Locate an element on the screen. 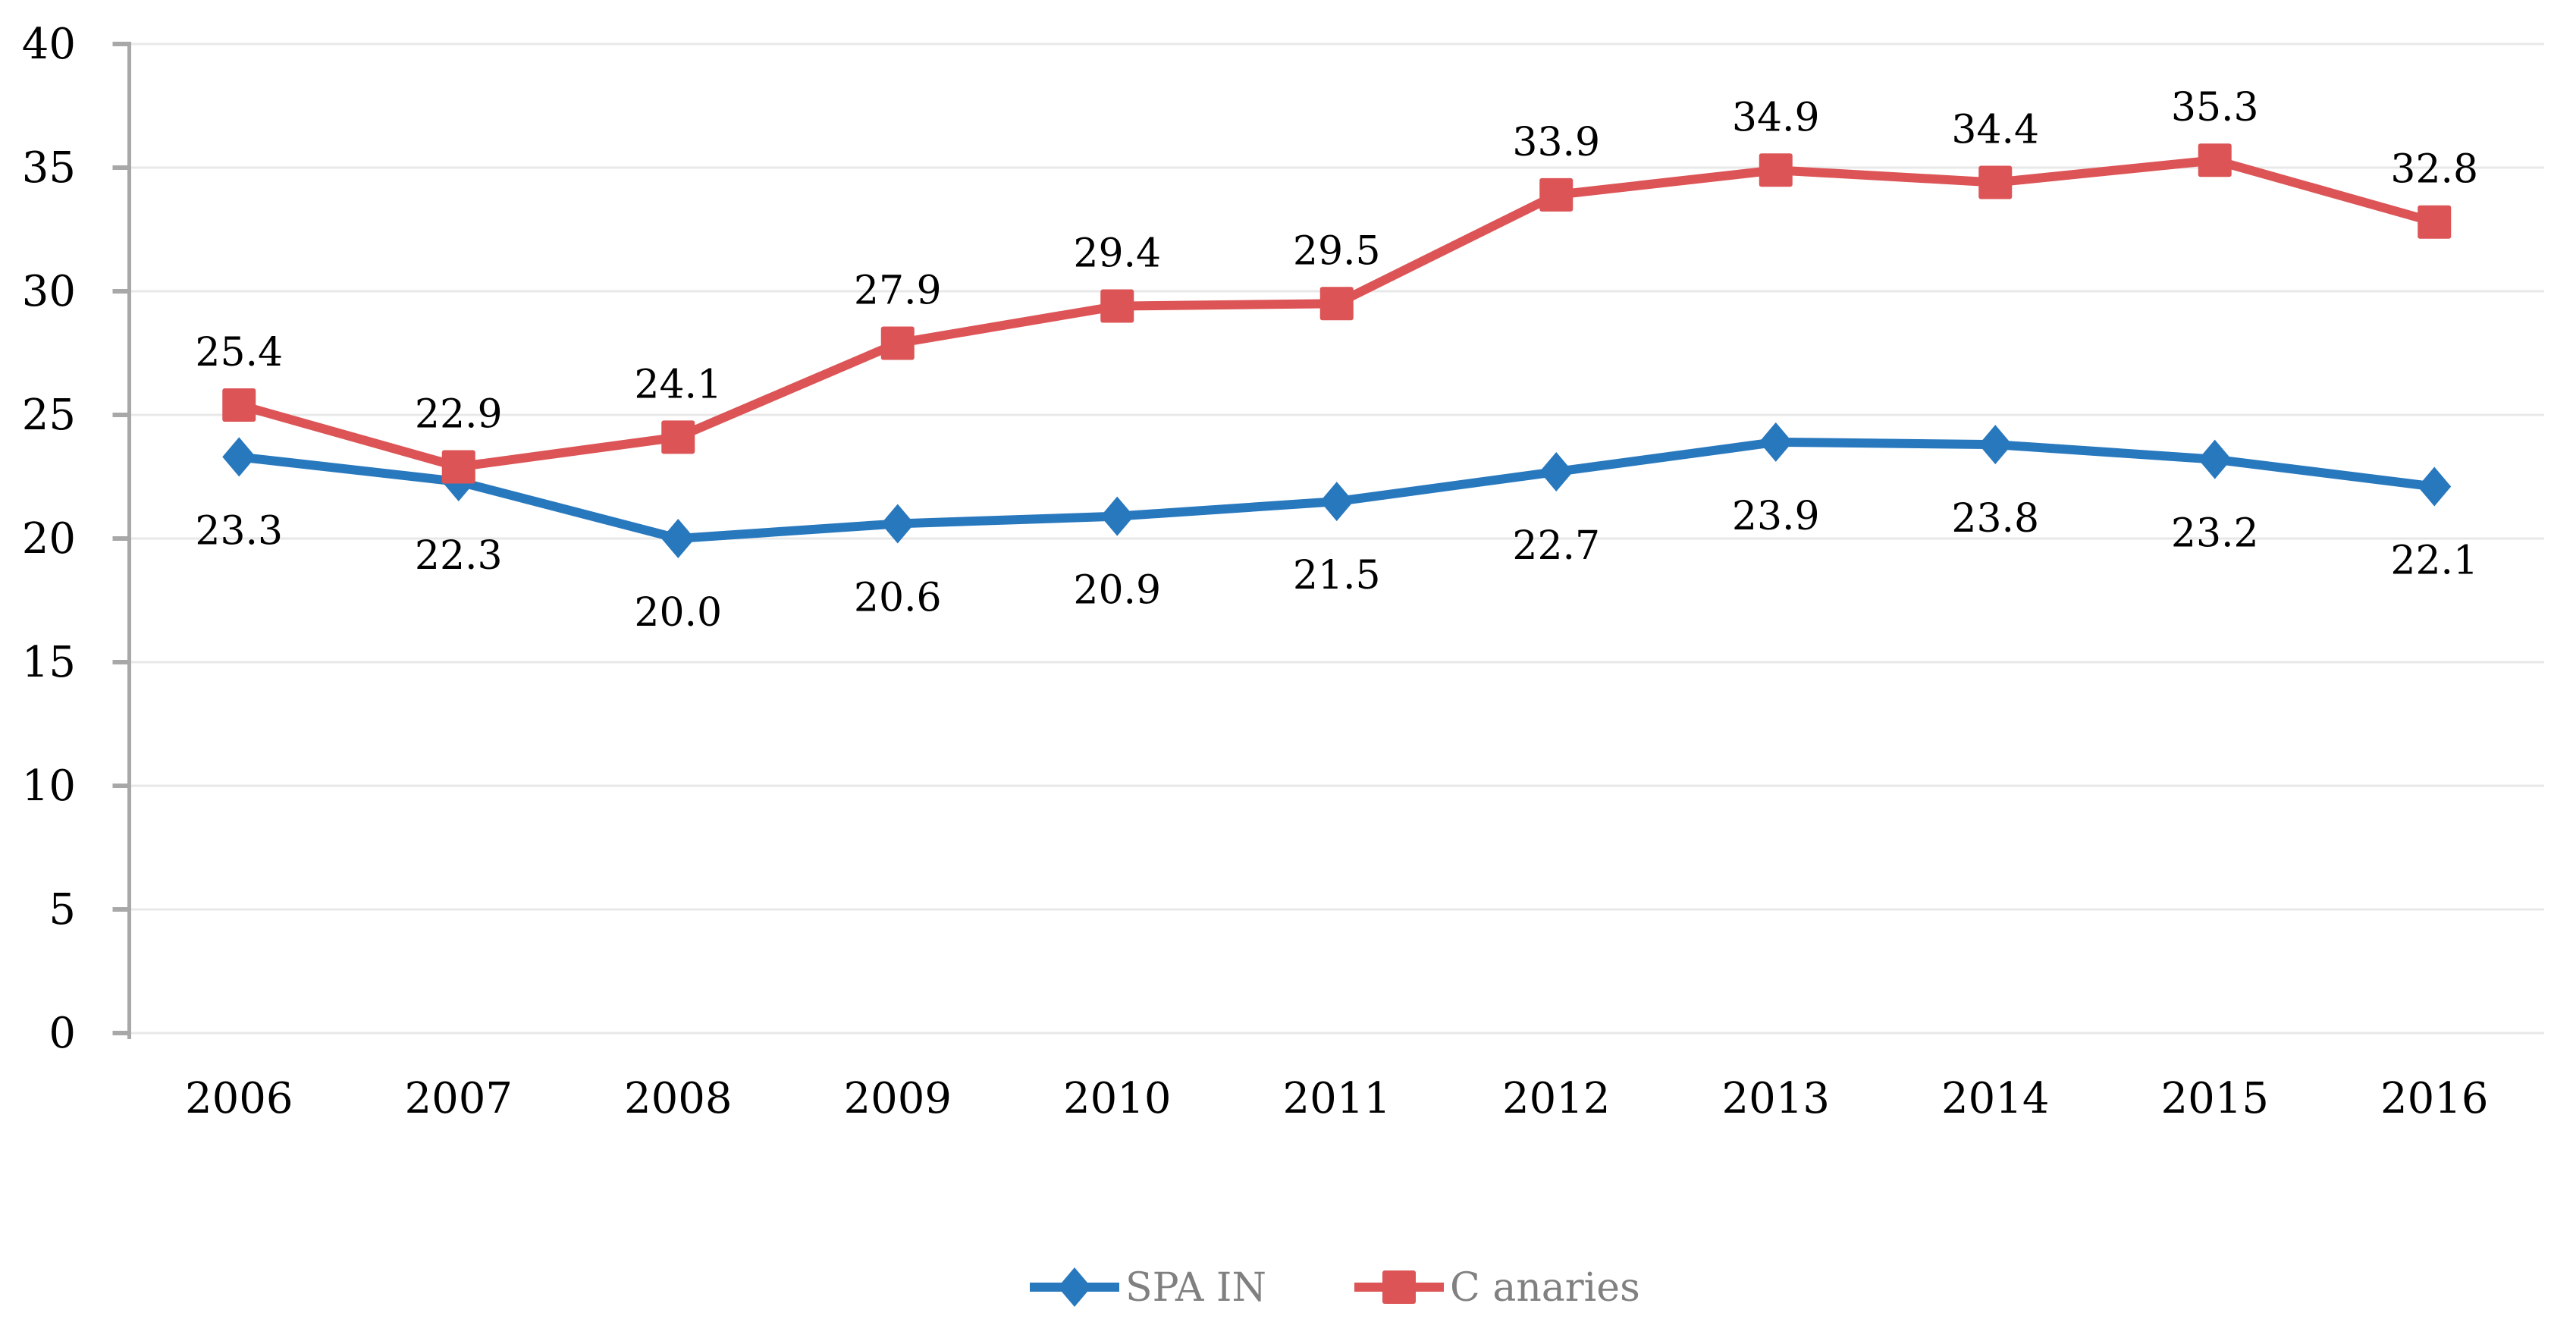  canaries-data-label: 29.5 is located at coordinates (1337, 251).